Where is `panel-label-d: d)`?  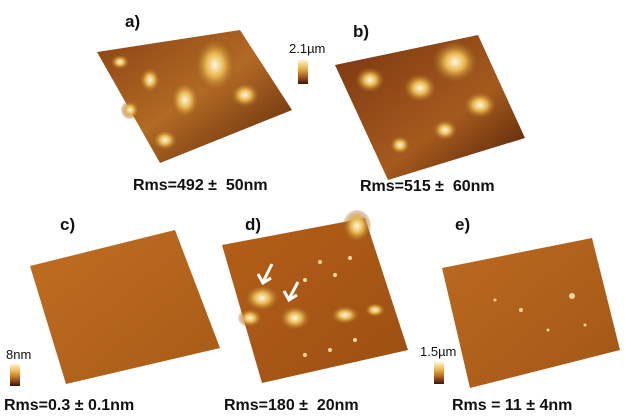 panel-label-d: d) is located at coordinates (253, 224).